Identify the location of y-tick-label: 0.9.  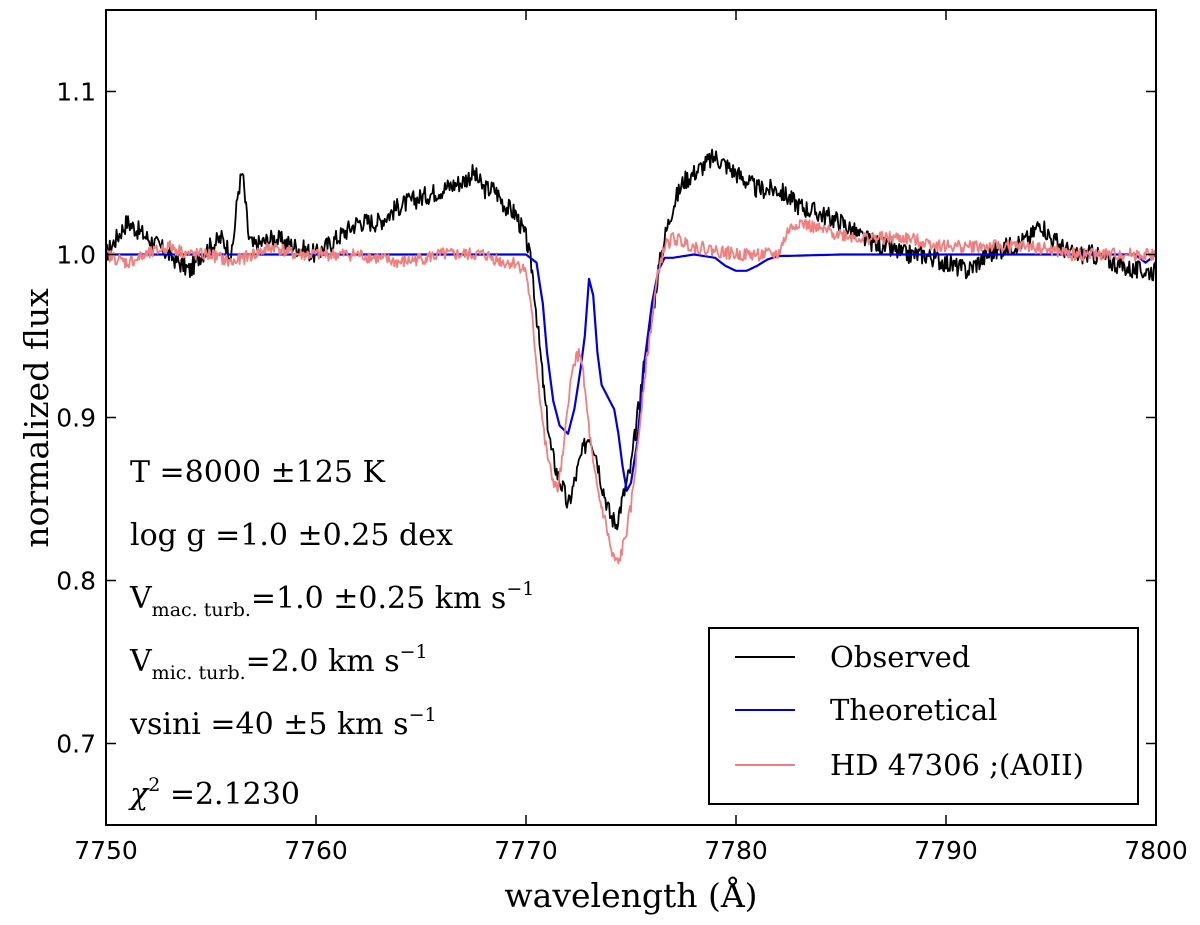
(76, 418).